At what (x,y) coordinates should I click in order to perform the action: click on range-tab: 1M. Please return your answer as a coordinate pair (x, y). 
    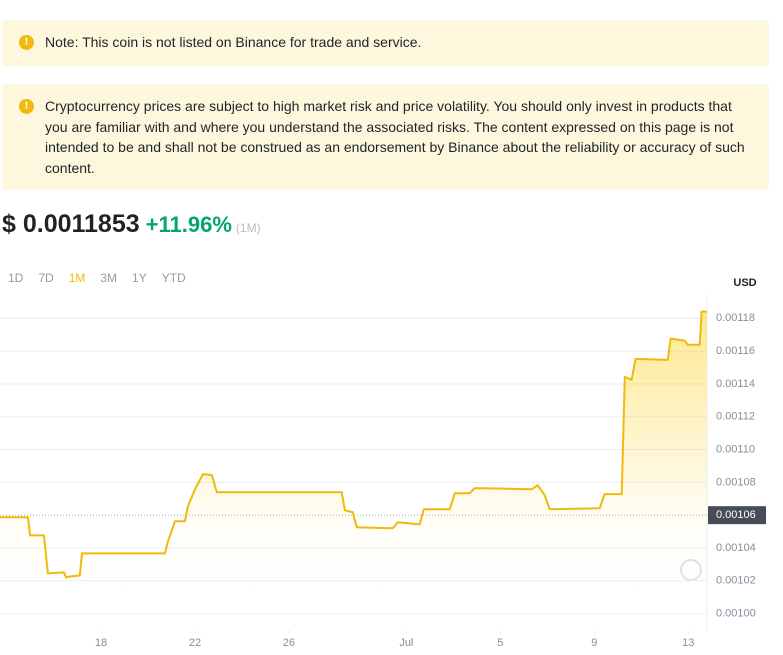
    Looking at the image, I should click on (77, 278).